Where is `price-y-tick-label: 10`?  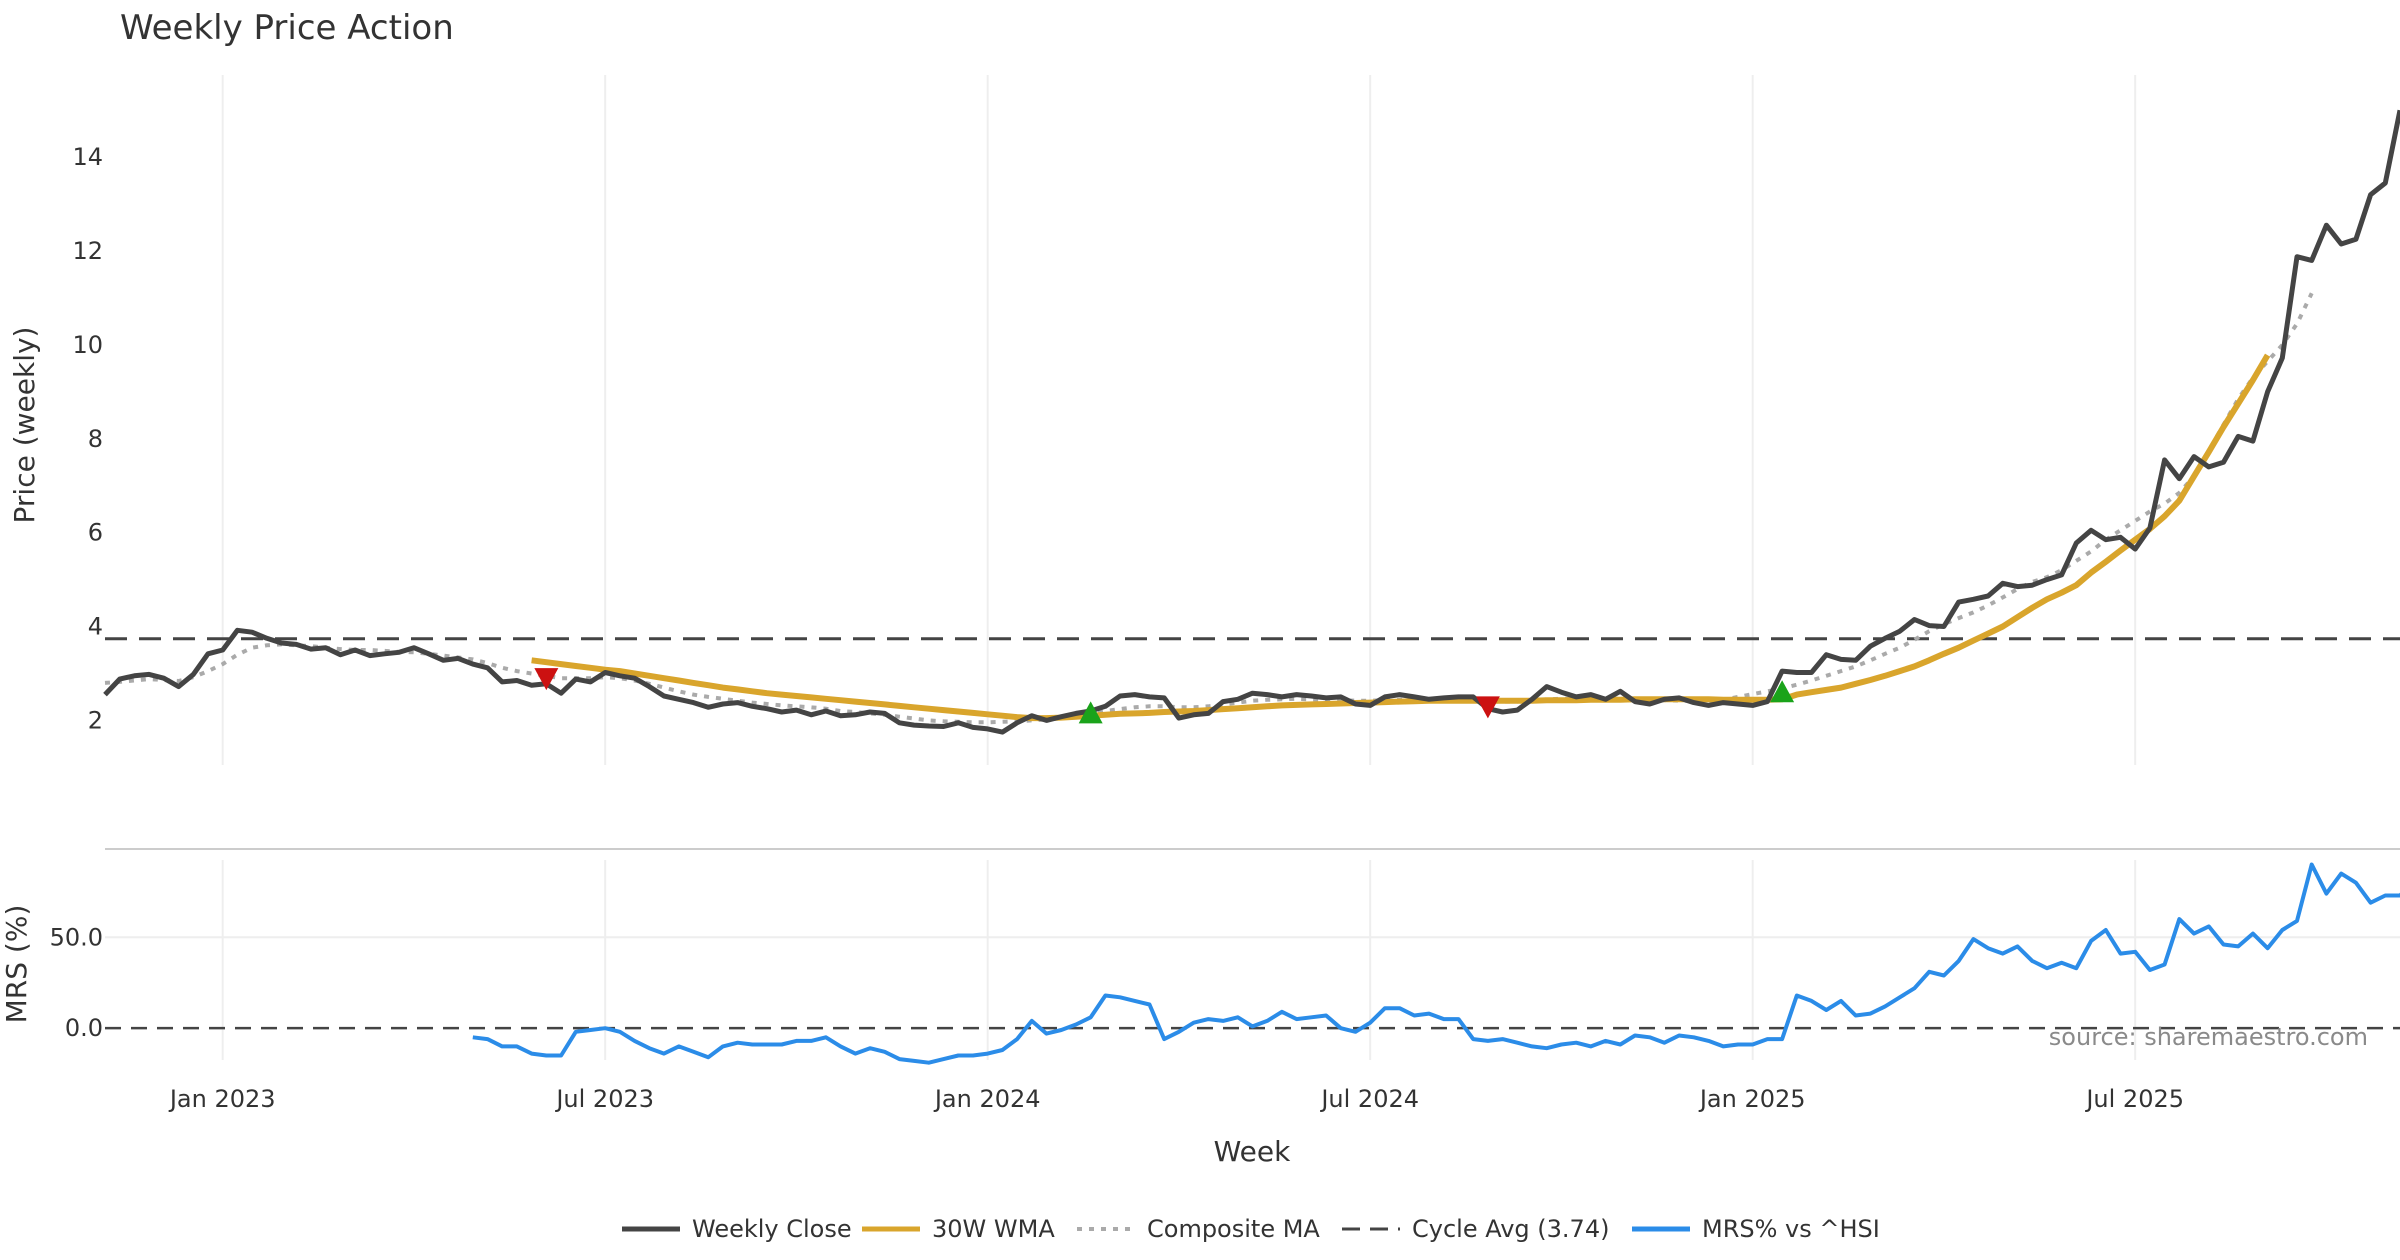
price-y-tick-label: 10 is located at coordinates (87, 345).